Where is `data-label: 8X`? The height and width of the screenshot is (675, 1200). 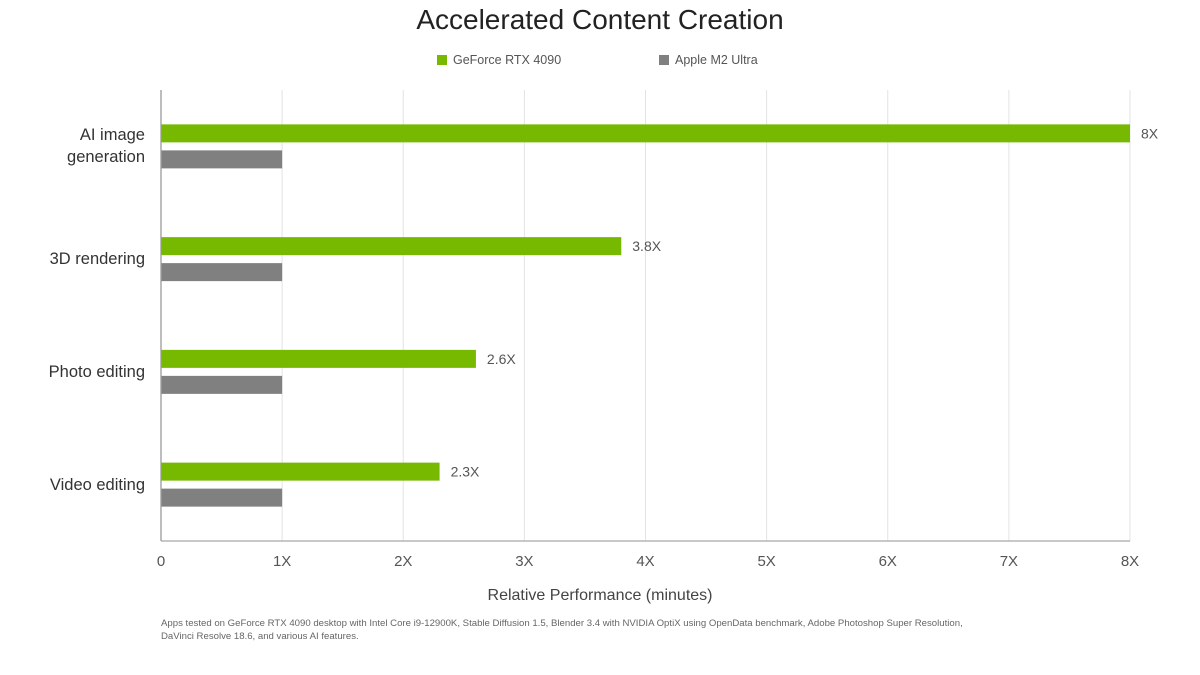 data-label: 8X is located at coordinates (1150, 133).